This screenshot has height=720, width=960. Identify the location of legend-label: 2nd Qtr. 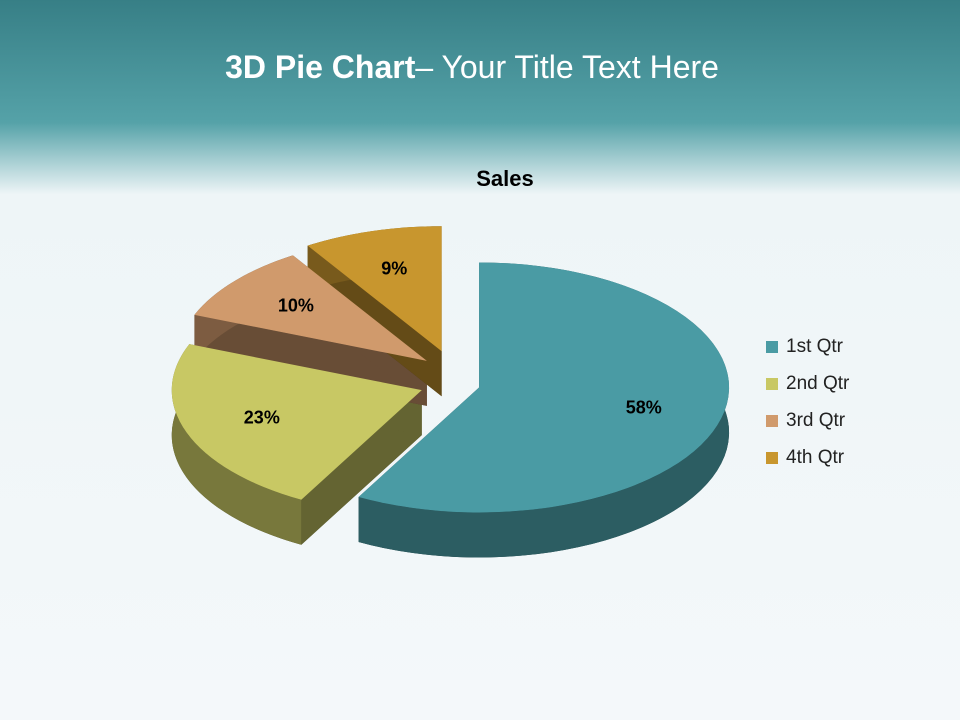
(818, 383).